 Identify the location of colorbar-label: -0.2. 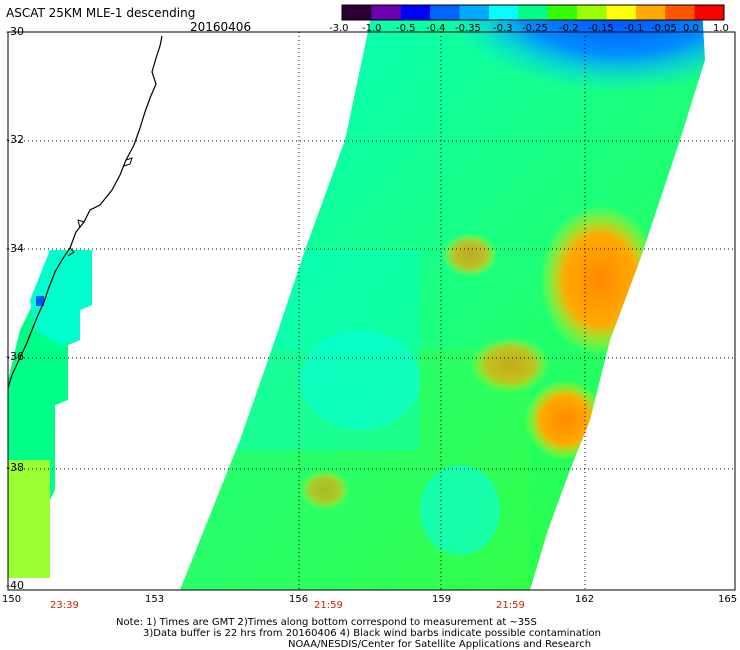
(569, 28).